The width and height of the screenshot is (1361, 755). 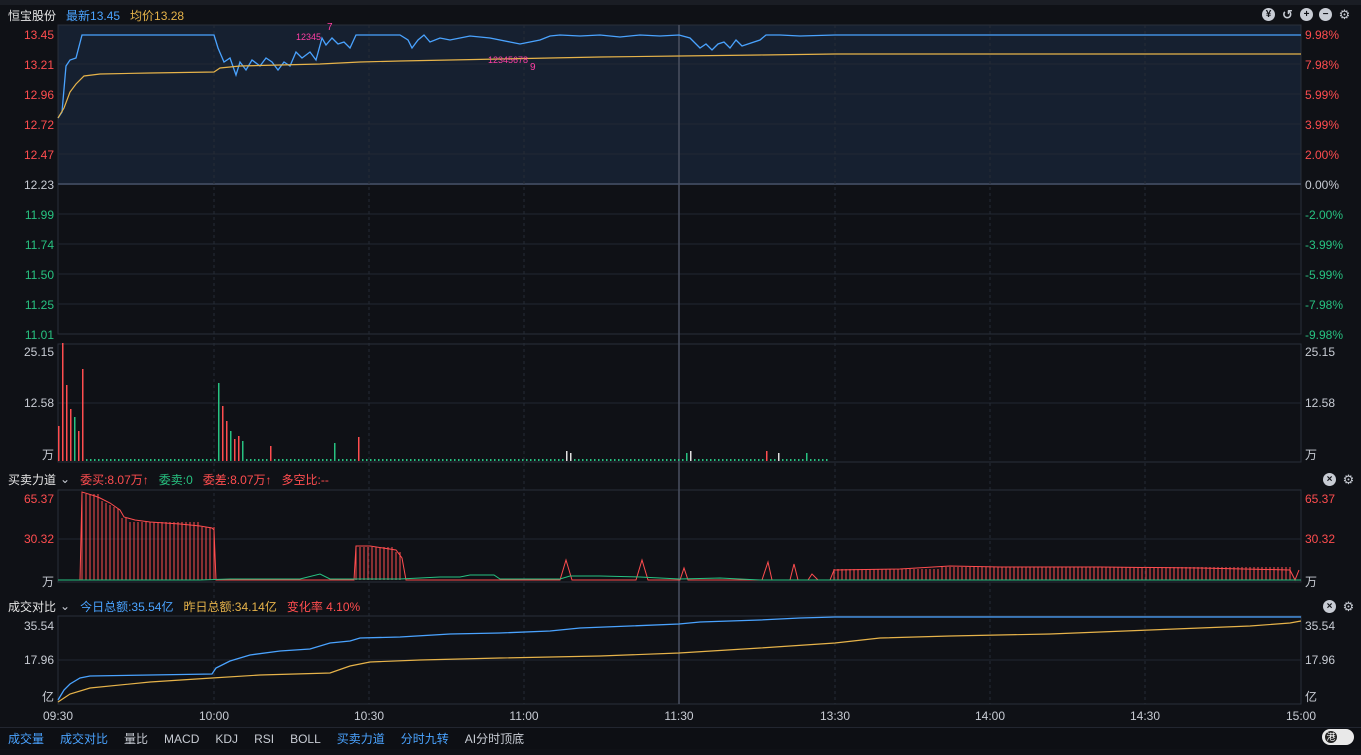 I want to click on tab-2: 量比, so click(x=136, y=739).